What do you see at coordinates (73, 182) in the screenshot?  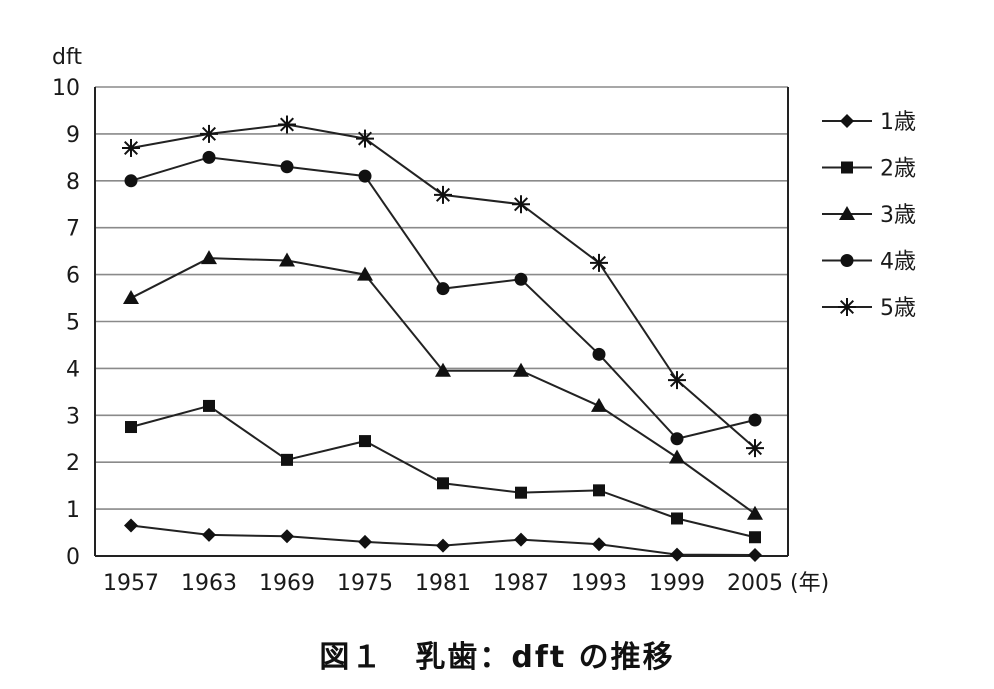 I see `y-tick-label: 8` at bounding box center [73, 182].